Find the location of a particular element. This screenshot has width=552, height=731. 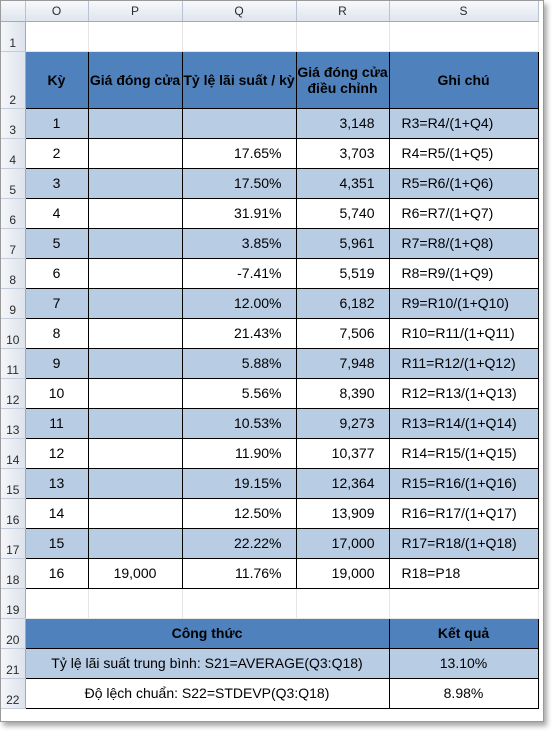

cell-rate: 11.76% is located at coordinates (239, 573).